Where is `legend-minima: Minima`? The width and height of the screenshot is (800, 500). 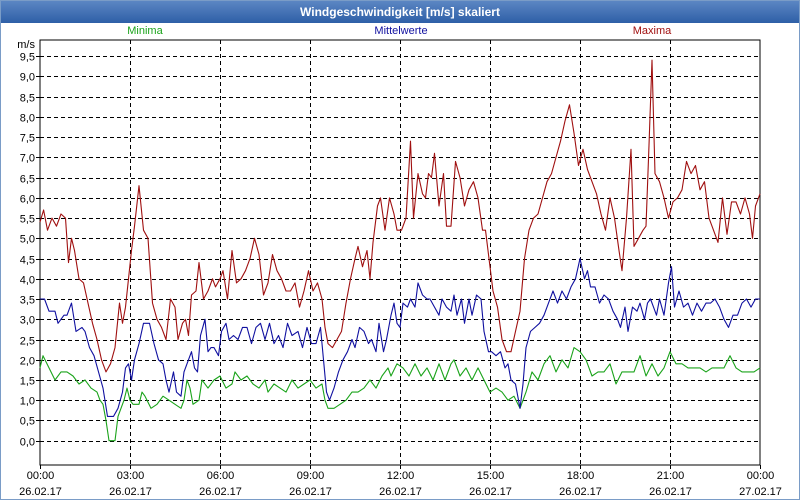
legend-minima: Minima is located at coordinates (145, 31).